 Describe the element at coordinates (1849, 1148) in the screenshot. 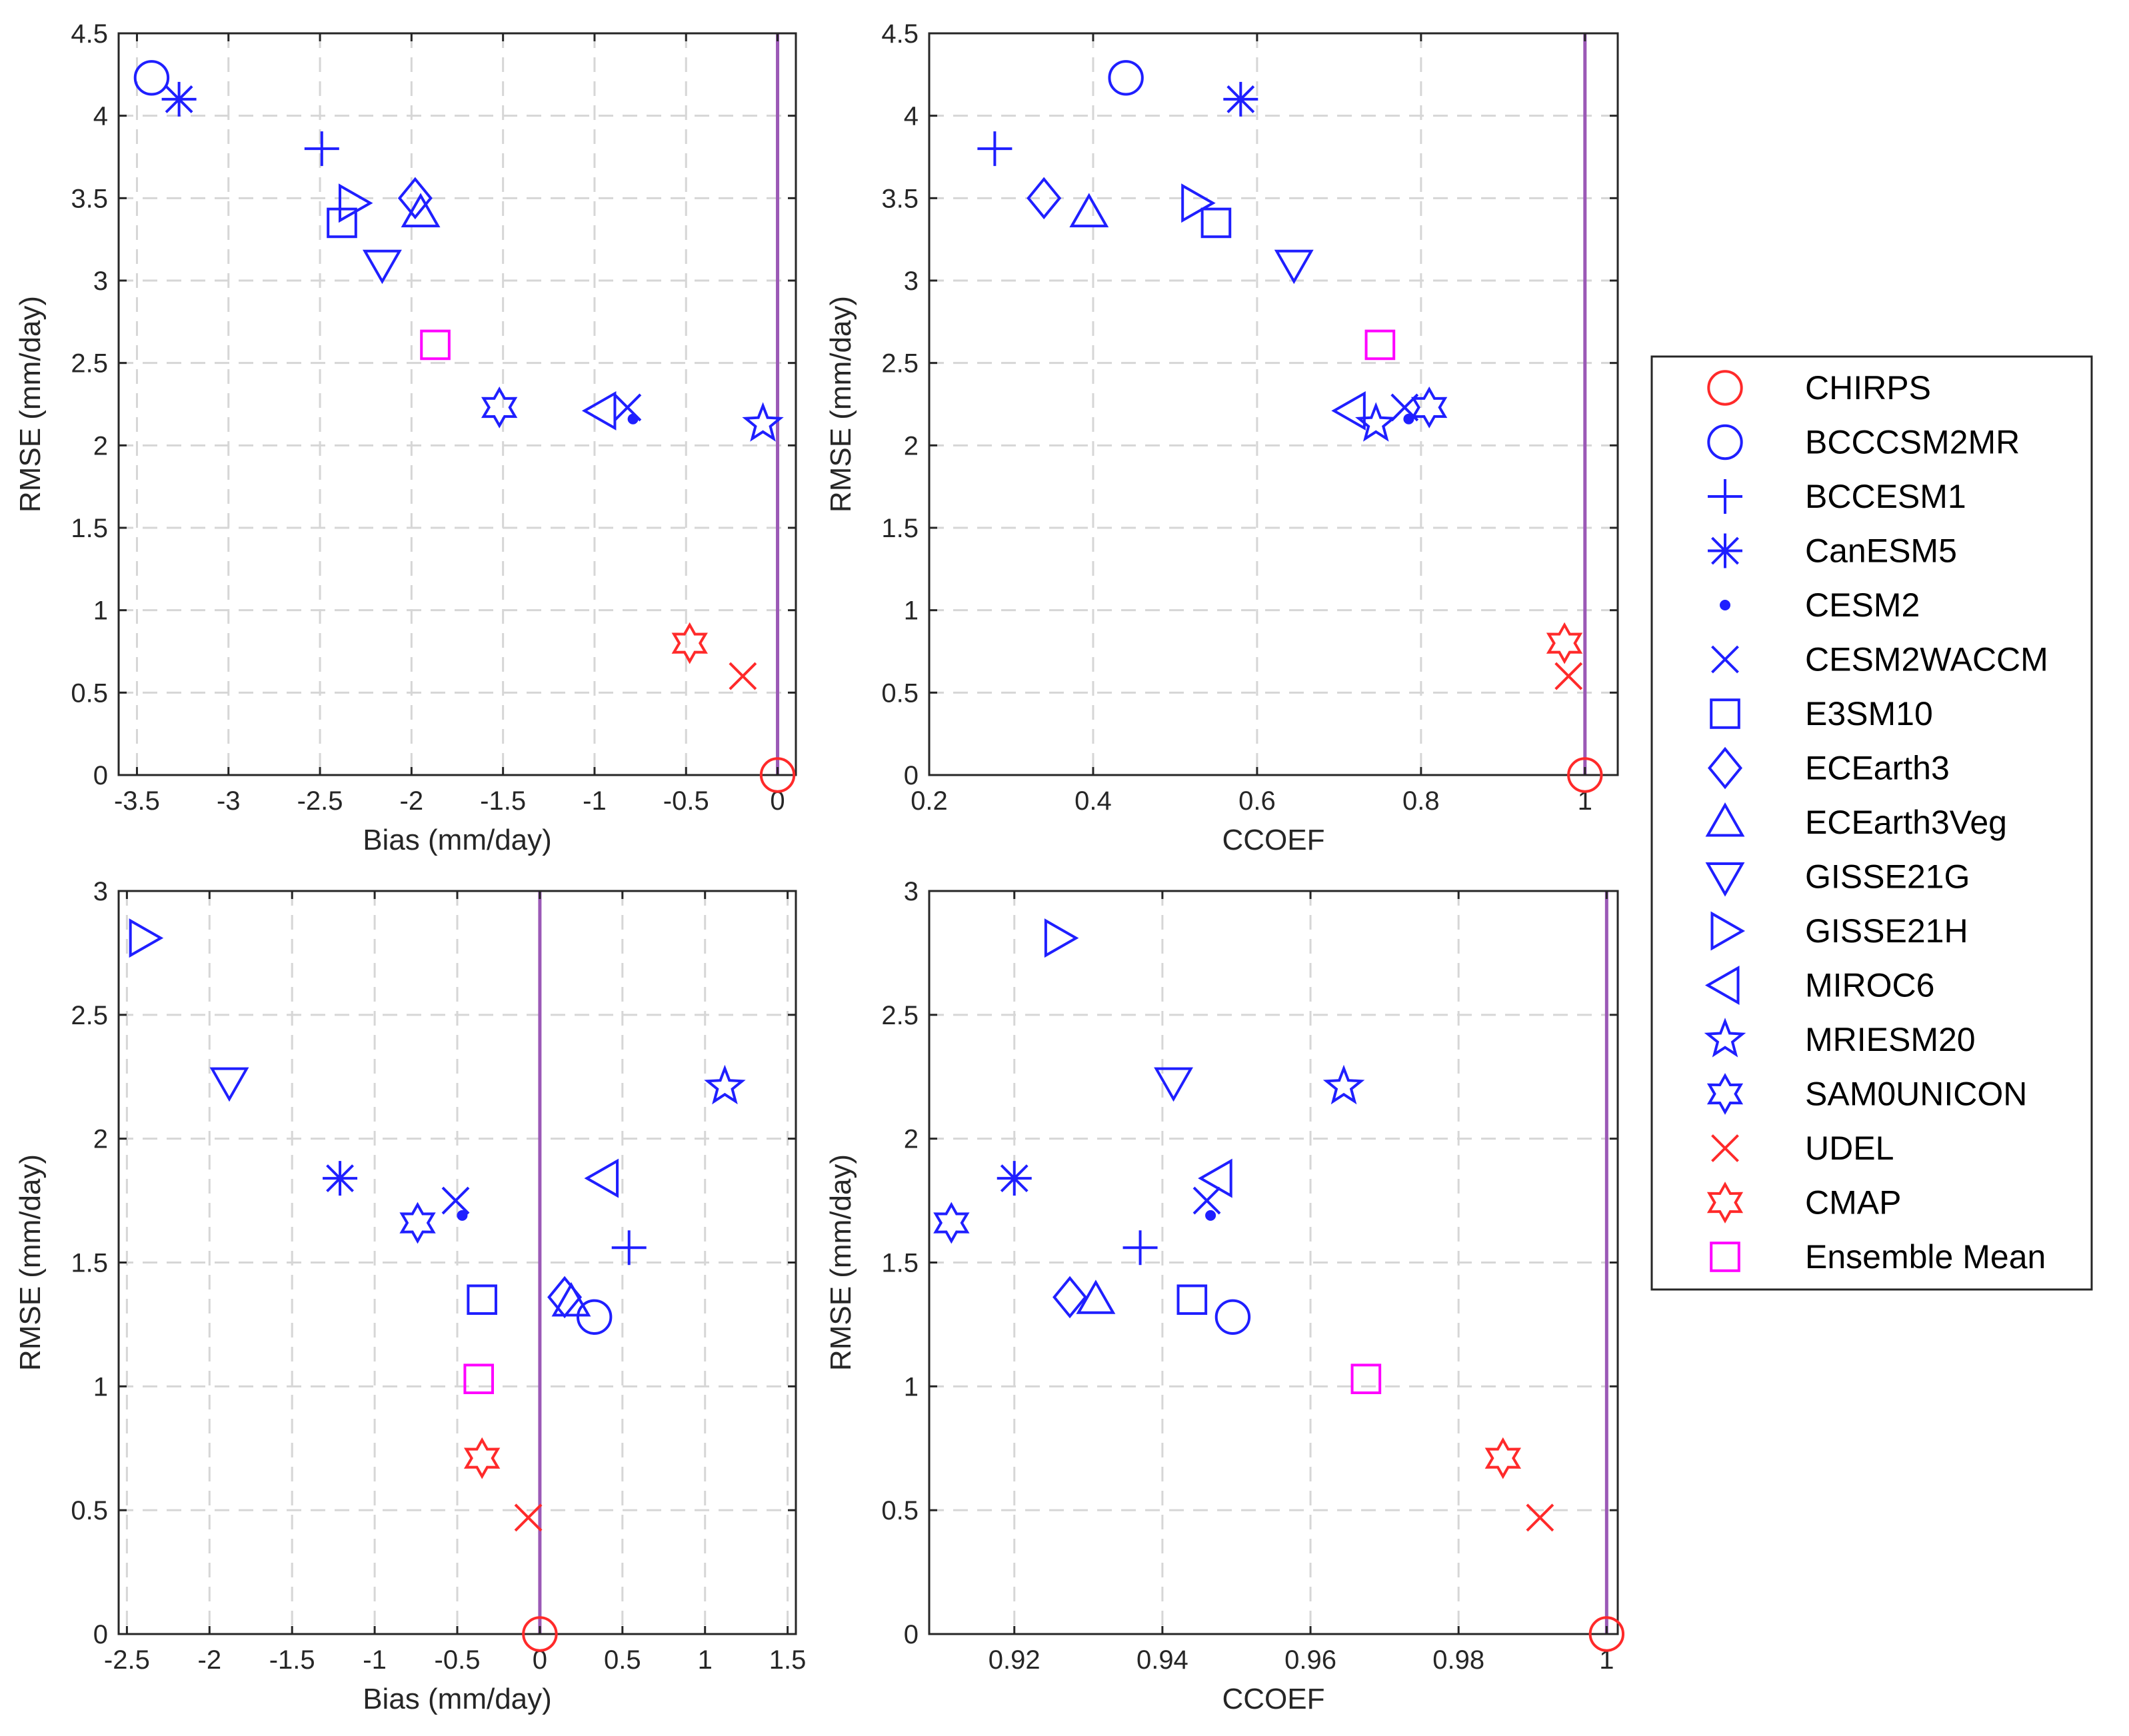

I see `legend-label: UDEL` at that location.